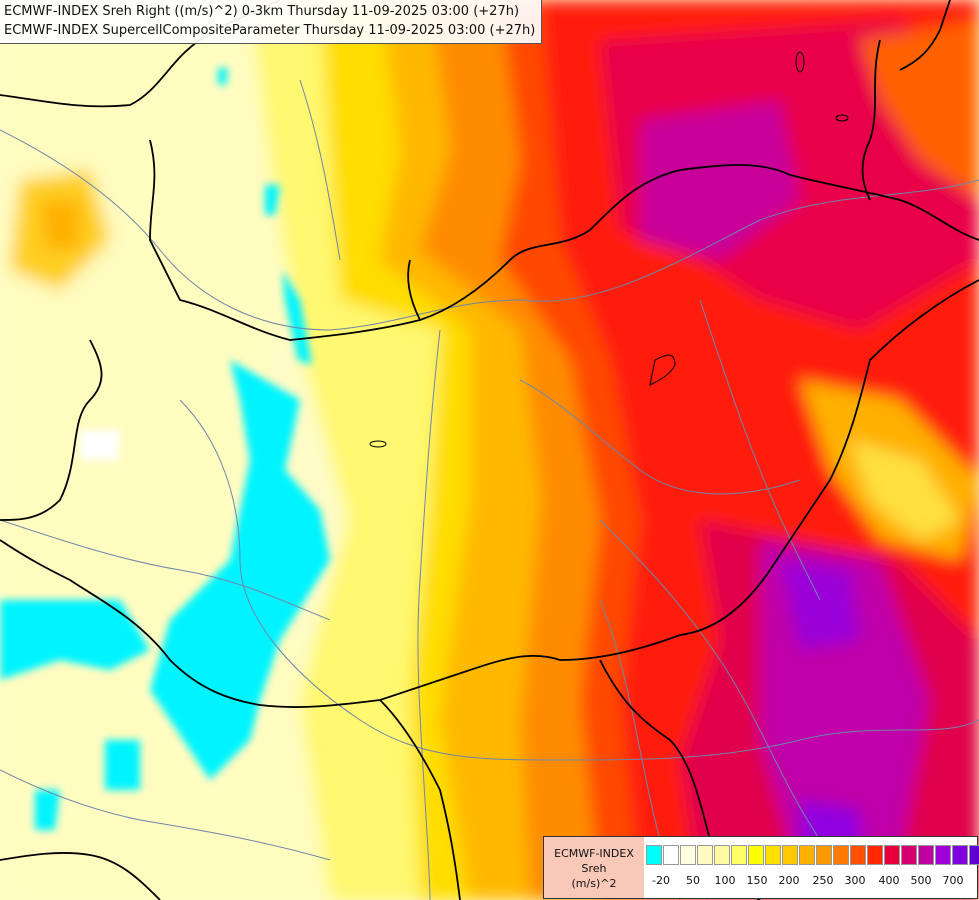 The height and width of the screenshot is (900, 979). What do you see at coordinates (820, 605) in the screenshot?
I see `band-purple-south` at bounding box center [820, 605].